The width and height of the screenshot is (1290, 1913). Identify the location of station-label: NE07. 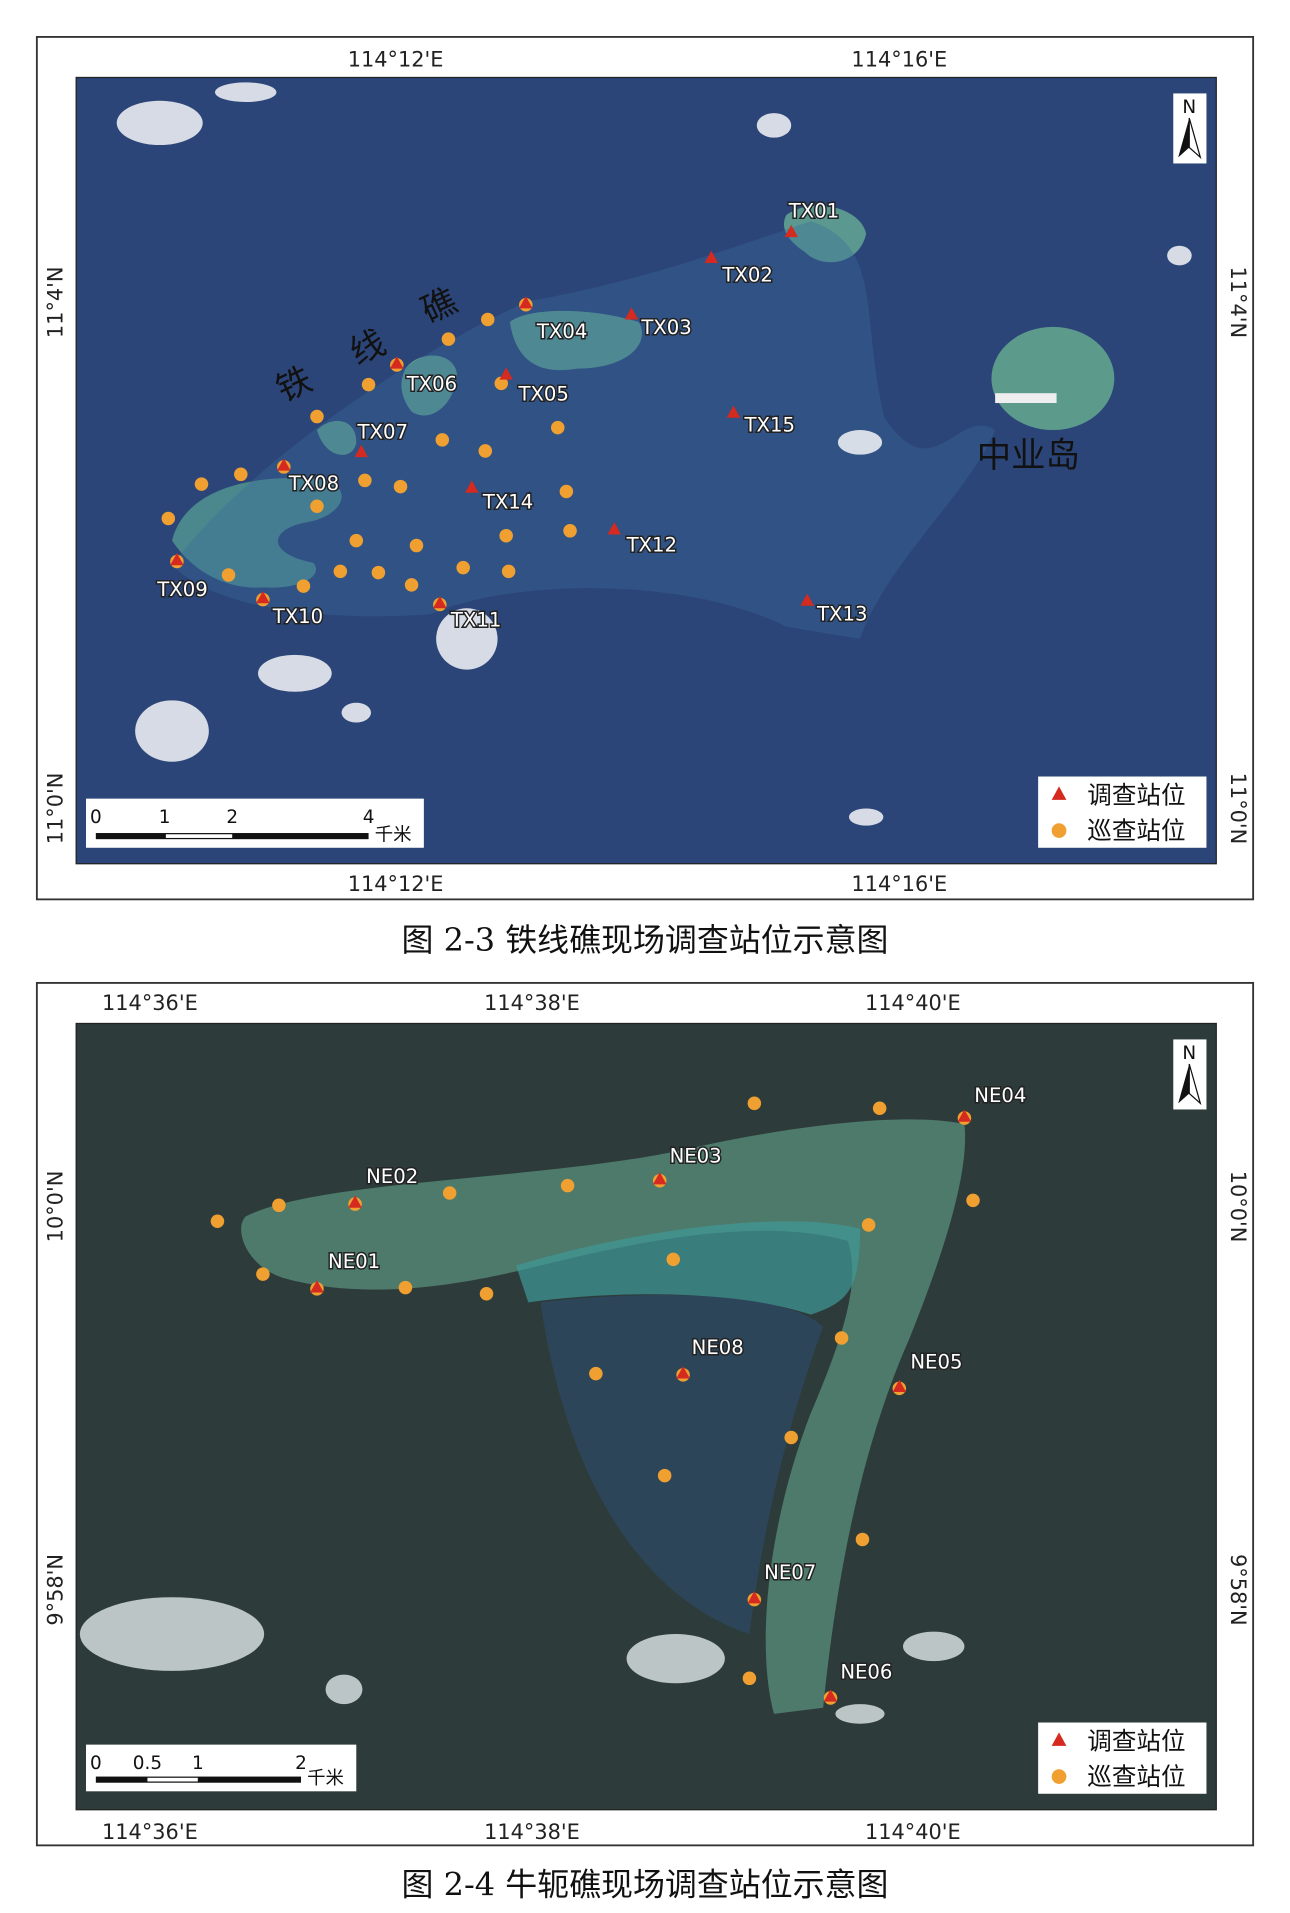
(790, 1572).